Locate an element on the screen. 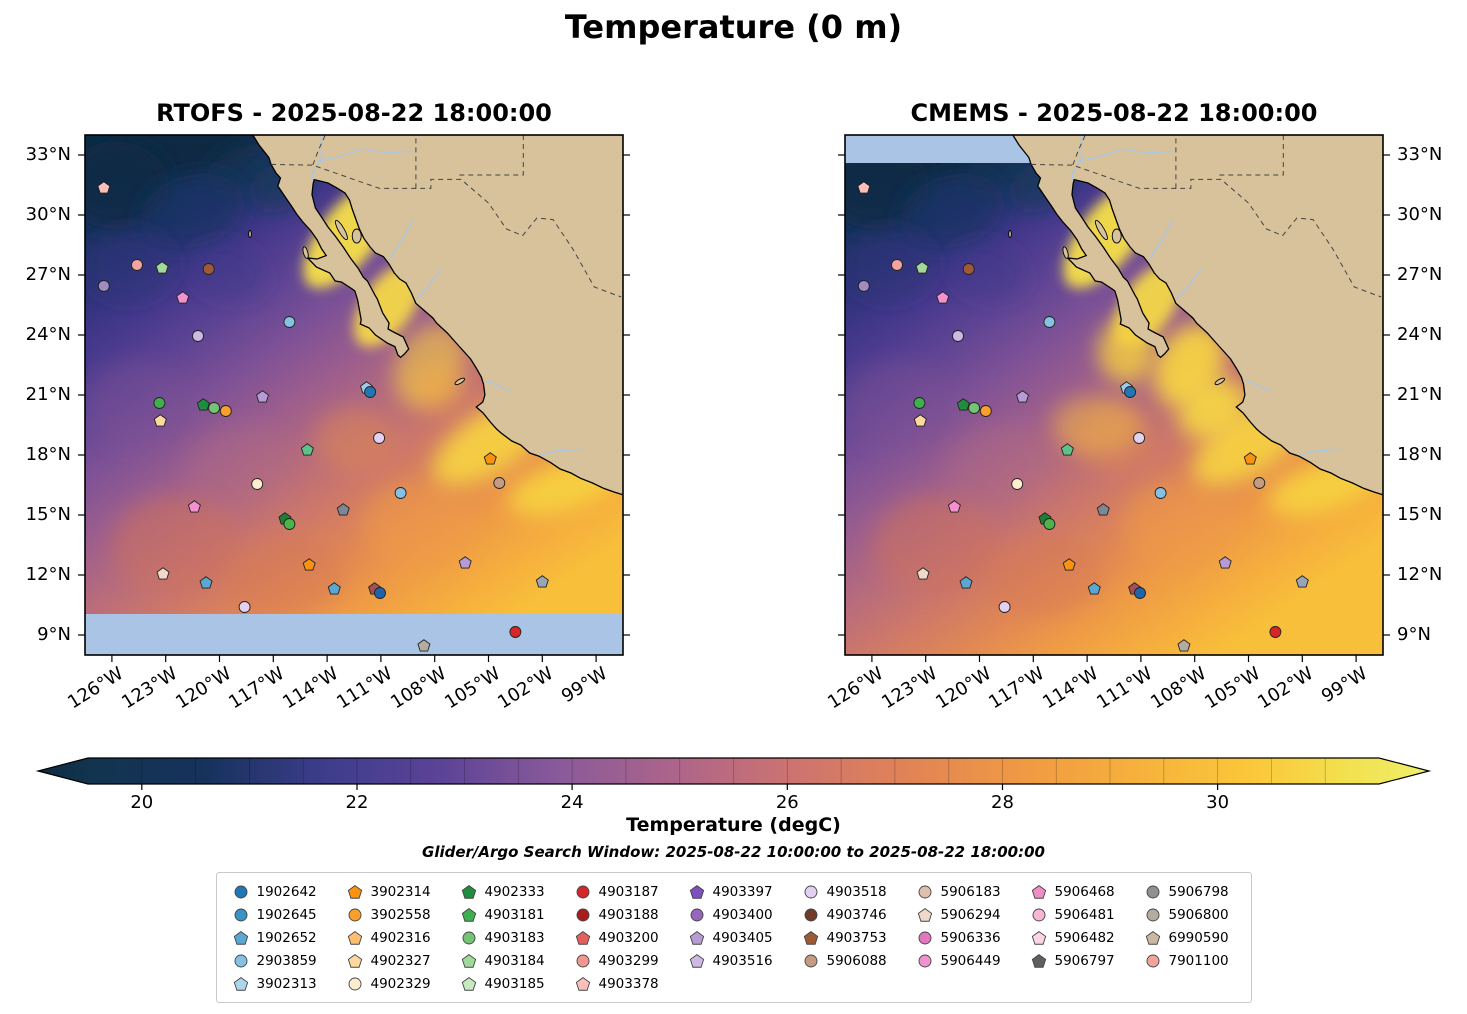 This screenshot has width=1467, height=1014. legend-item: 4903753 is located at coordinates (848, 937).